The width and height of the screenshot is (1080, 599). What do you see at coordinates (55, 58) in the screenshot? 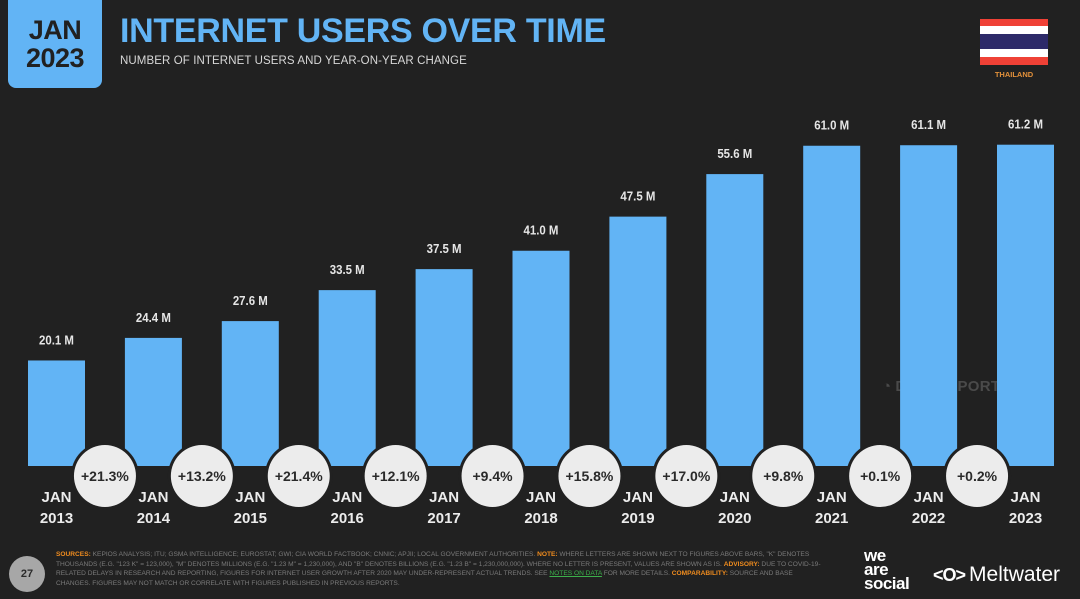
I see `date-year: 2023` at bounding box center [55, 58].